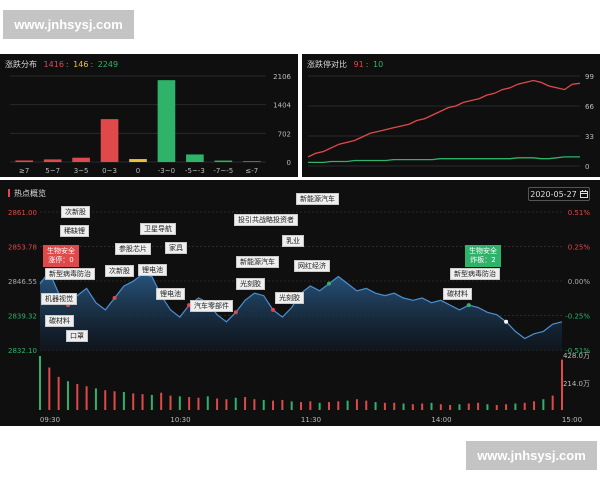 This screenshot has height=480, width=600. What do you see at coordinates (251, 171) in the screenshot?
I see `x-tick-label: ≤-7` at bounding box center [251, 171].